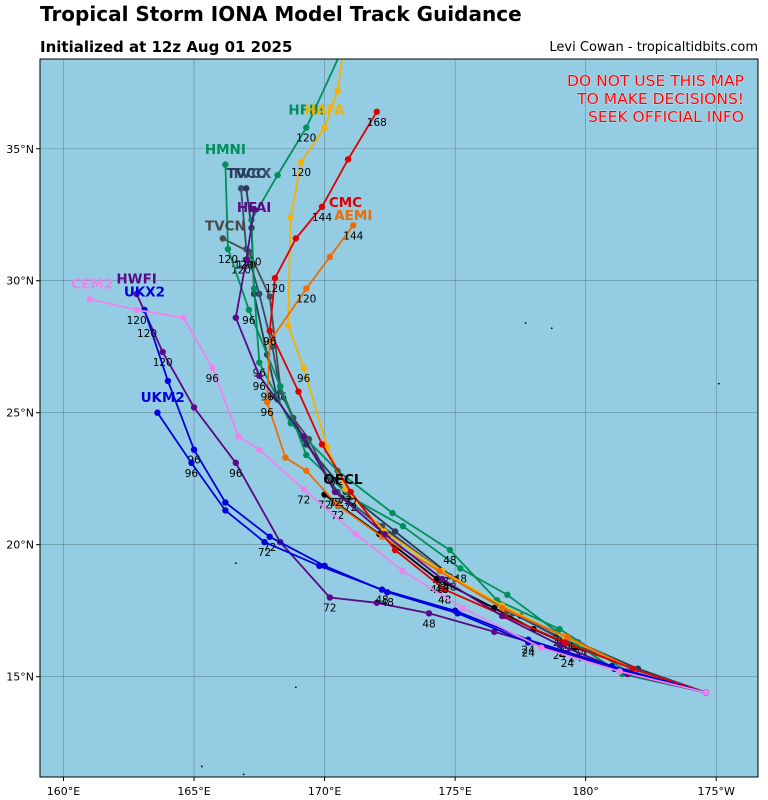 The image size is (768, 800). What do you see at coordinates (20, 677) in the screenshot?
I see `lat-tick-label: 15°N` at bounding box center [20, 677].